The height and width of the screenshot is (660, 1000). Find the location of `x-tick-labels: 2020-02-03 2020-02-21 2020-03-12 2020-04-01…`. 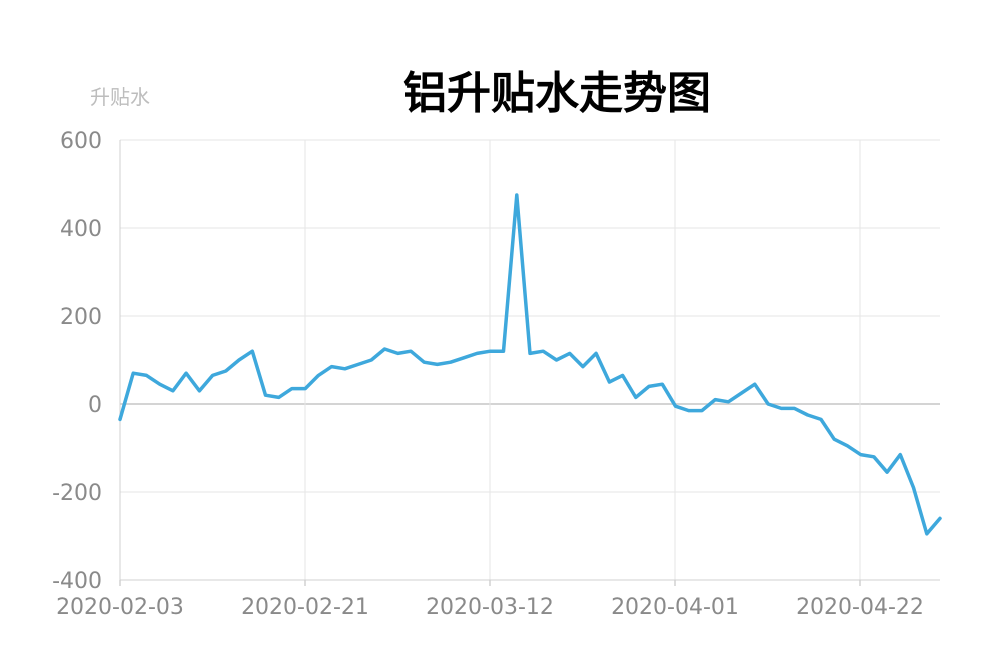

x-tick-labels: 2020-02-03 2020-02-21 2020-03-12 2020-04-01… is located at coordinates (490, 607).